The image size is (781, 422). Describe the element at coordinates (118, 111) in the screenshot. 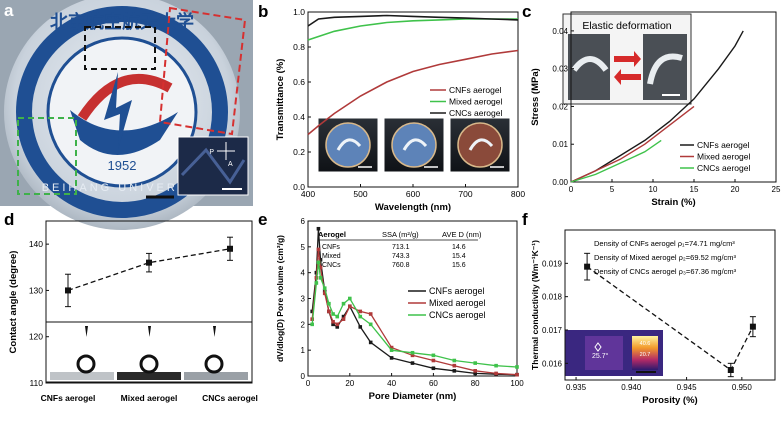

I see `seal-emblem-bolt` at that location.